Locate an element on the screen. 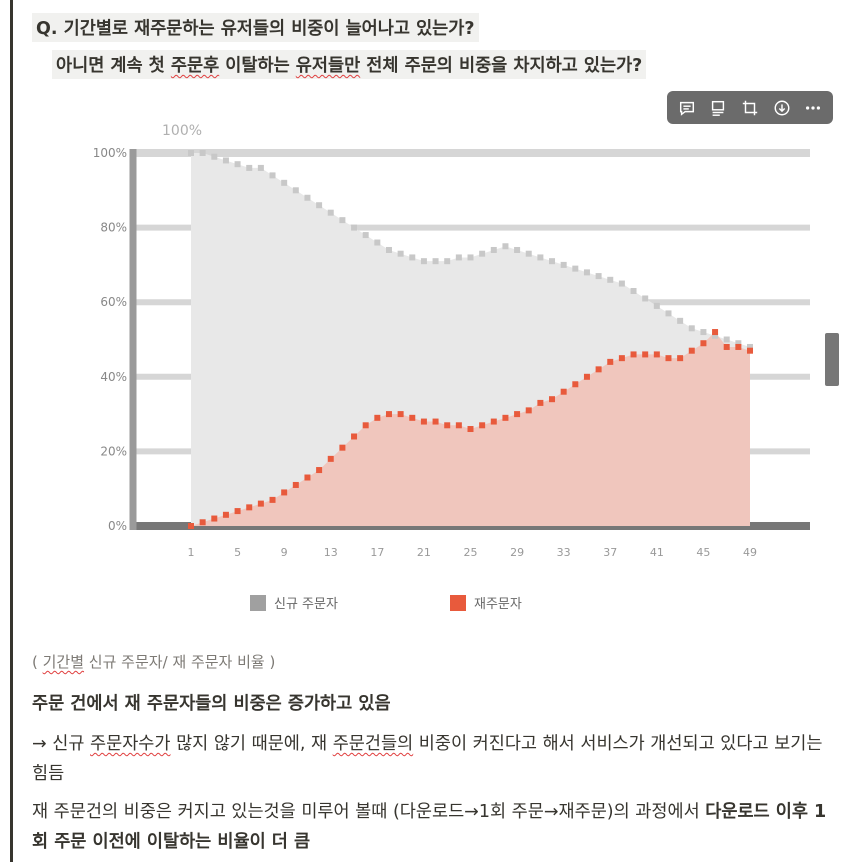  download-icon is located at coordinates (782, 108).